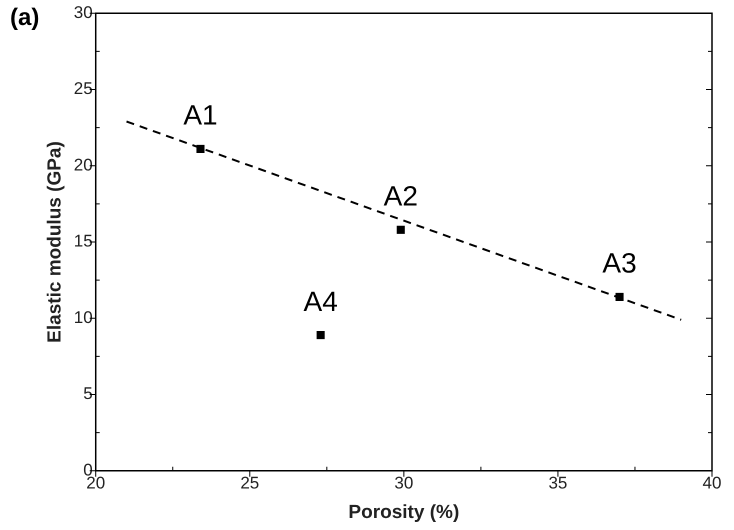 This screenshot has height=530, width=734. Describe the element at coordinates (404, 512) in the screenshot. I see `x-axis-title: Porosity (%)` at that location.